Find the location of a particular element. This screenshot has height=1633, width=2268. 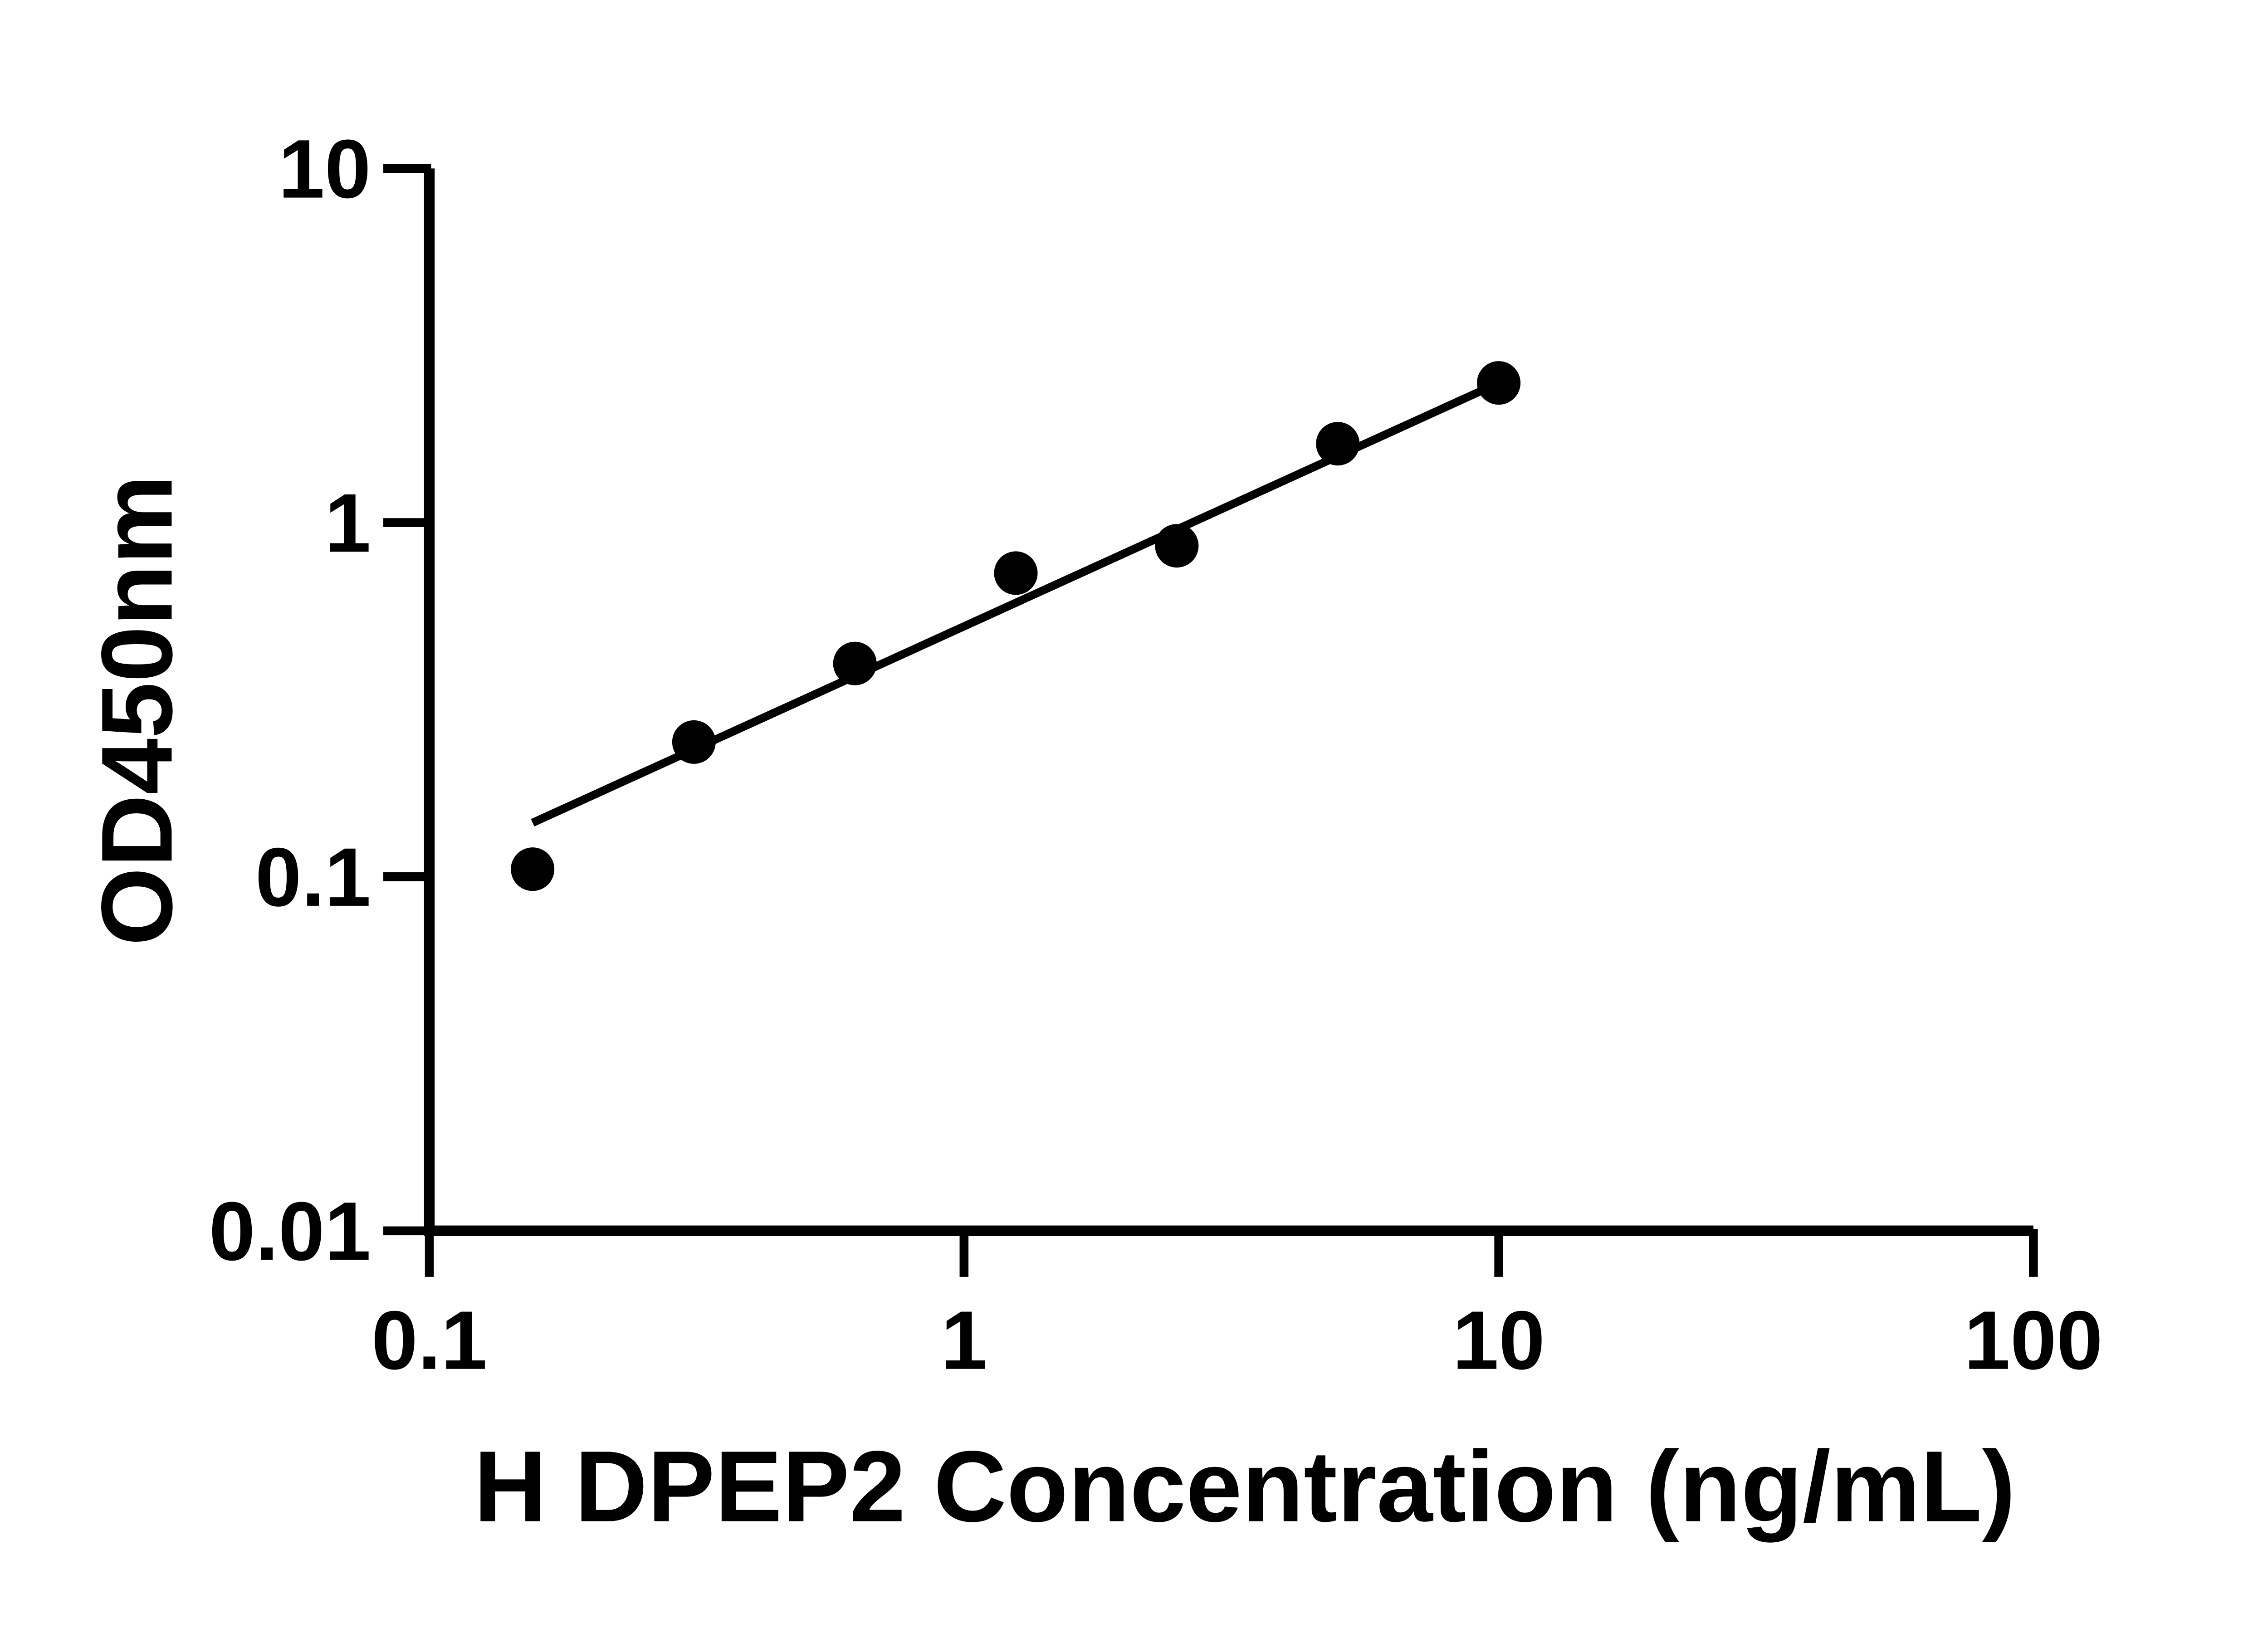

y-tick-label: 0.01 is located at coordinates (290, 1231).